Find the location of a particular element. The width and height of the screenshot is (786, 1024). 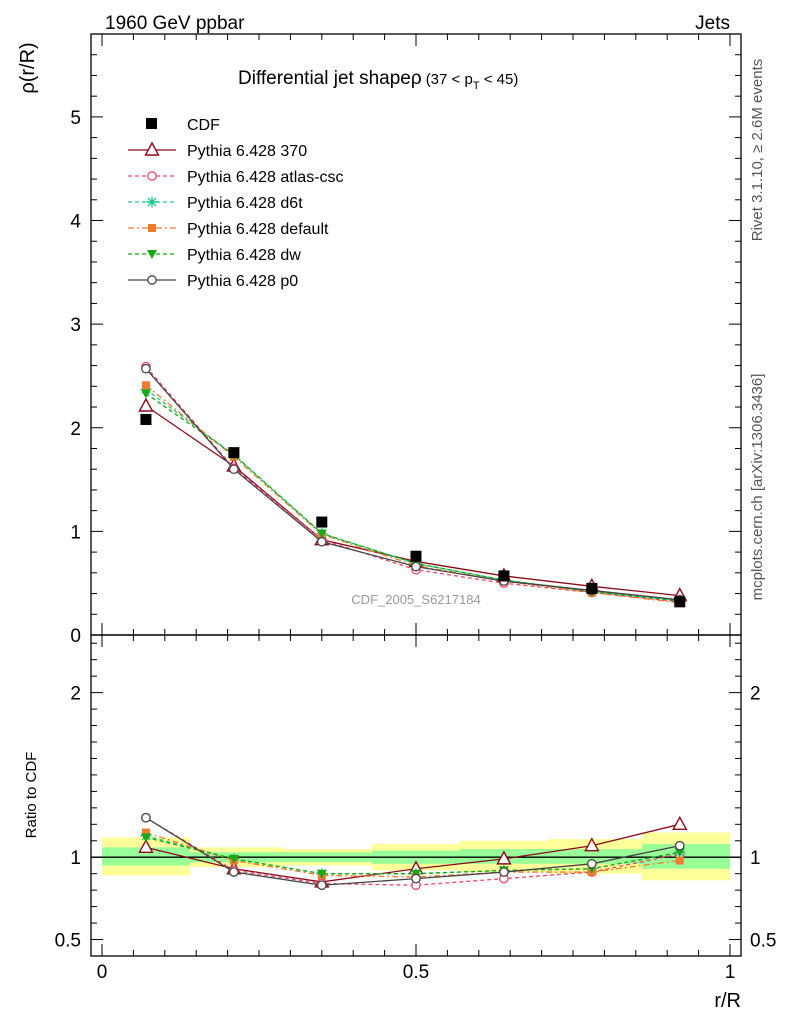

legend-item-pythia-6-428-d6t: Pythia 6.428 d6t is located at coordinates (215, 203).